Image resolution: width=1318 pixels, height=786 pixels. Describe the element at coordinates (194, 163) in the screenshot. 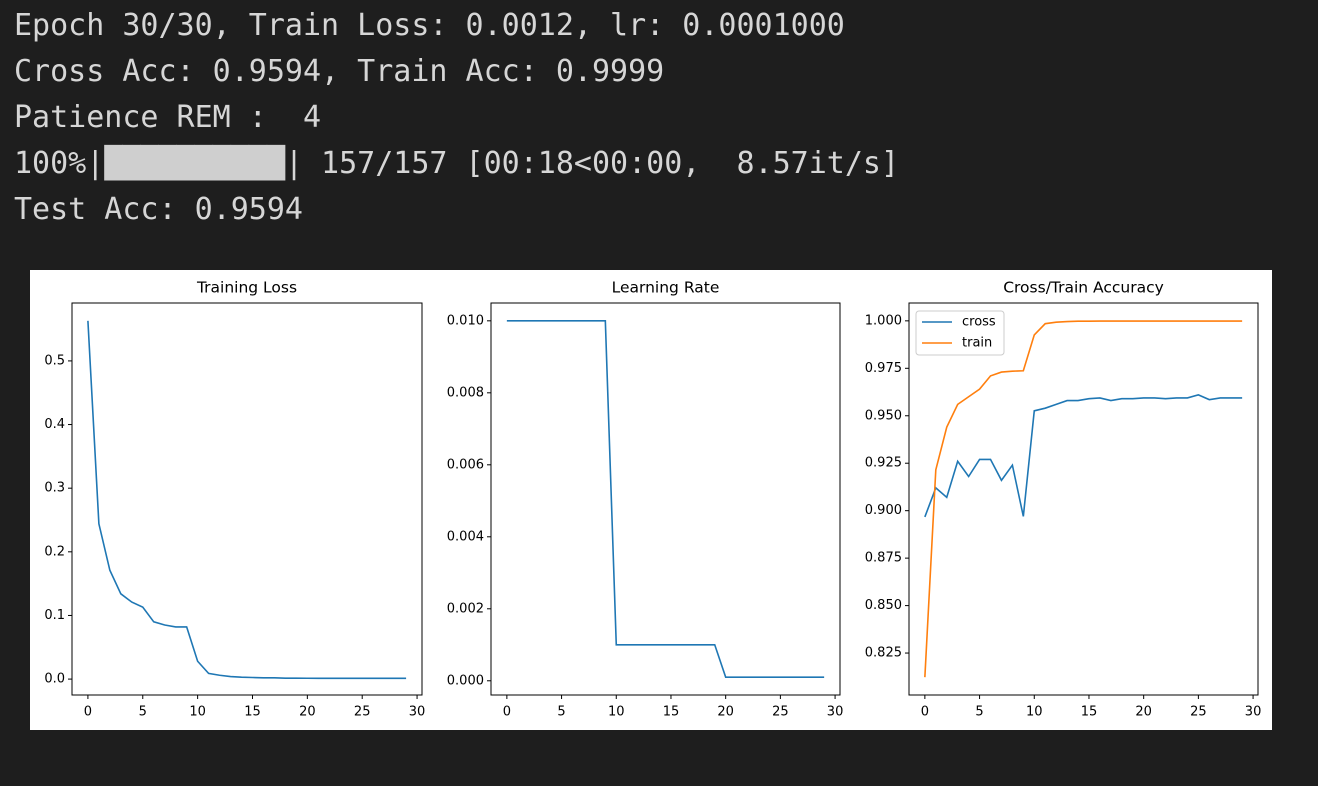

I see `progress-bar: ██████████` at that location.